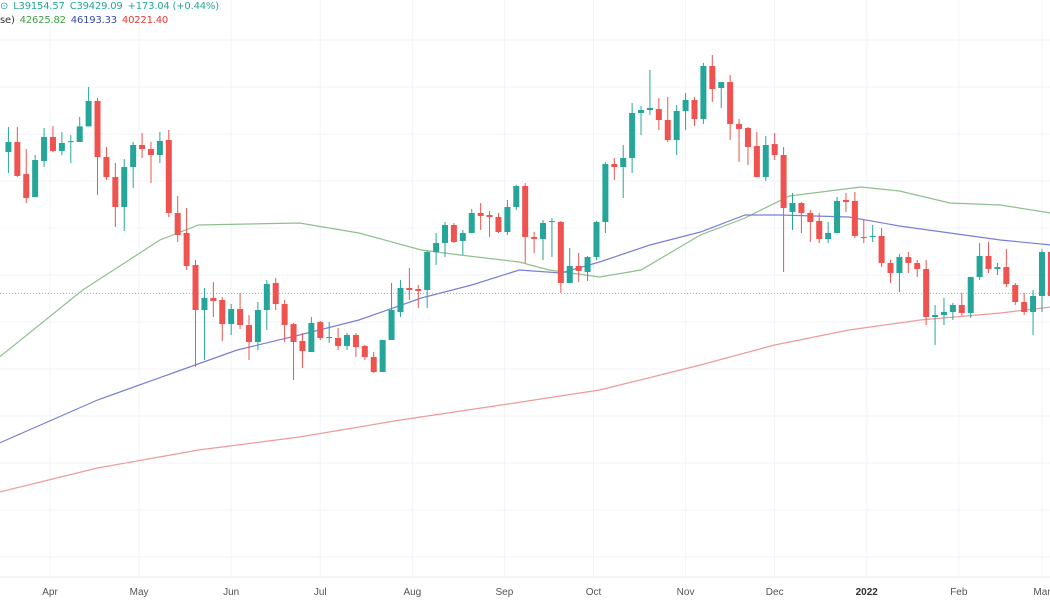 This screenshot has height=600, width=1050. What do you see at coordinates (42, 20) in the screenshot?
I see `ma-value-1: 42625.82` at bounding box center [42, 20].